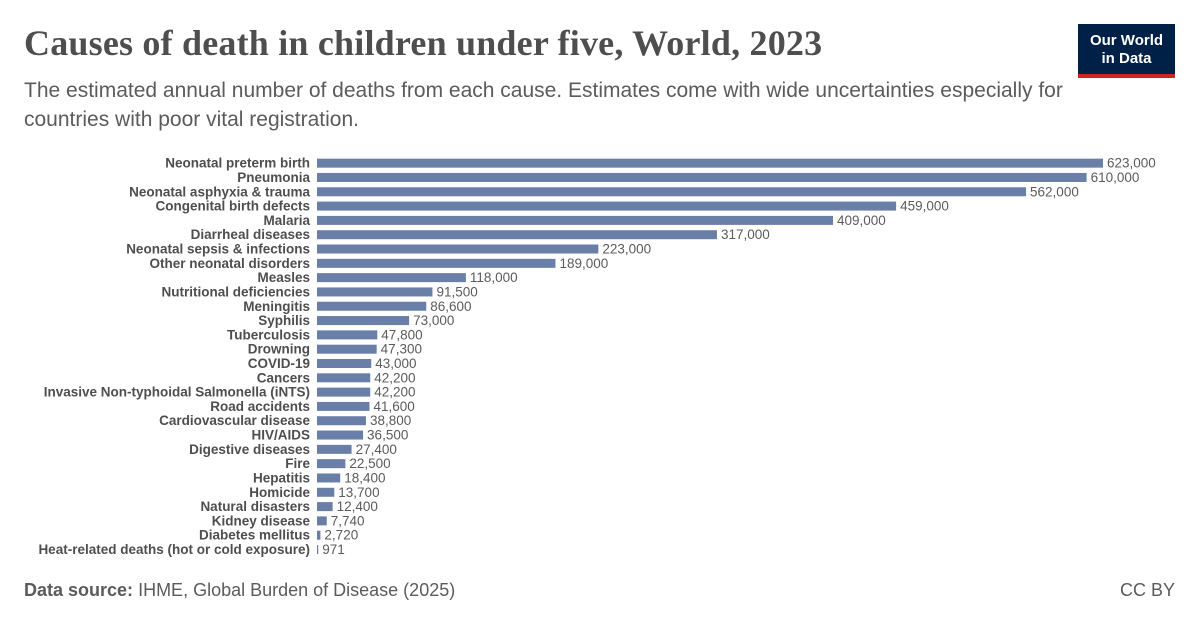  I want to click on category-label: Cardiovascular disease, so click(234, 420).